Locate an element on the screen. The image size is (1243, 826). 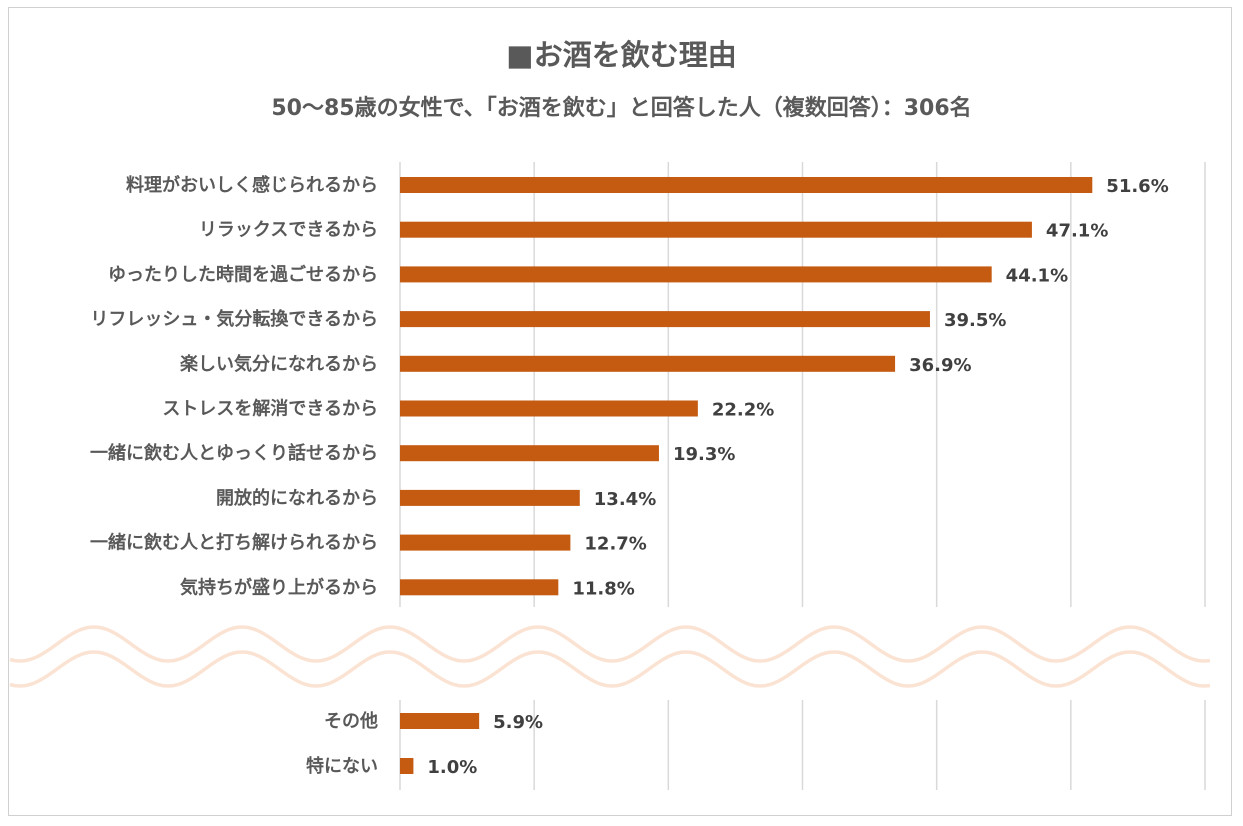
category-label: 一緒に飲む人とゆっくり話せるから is located at coordinates (234, 453).